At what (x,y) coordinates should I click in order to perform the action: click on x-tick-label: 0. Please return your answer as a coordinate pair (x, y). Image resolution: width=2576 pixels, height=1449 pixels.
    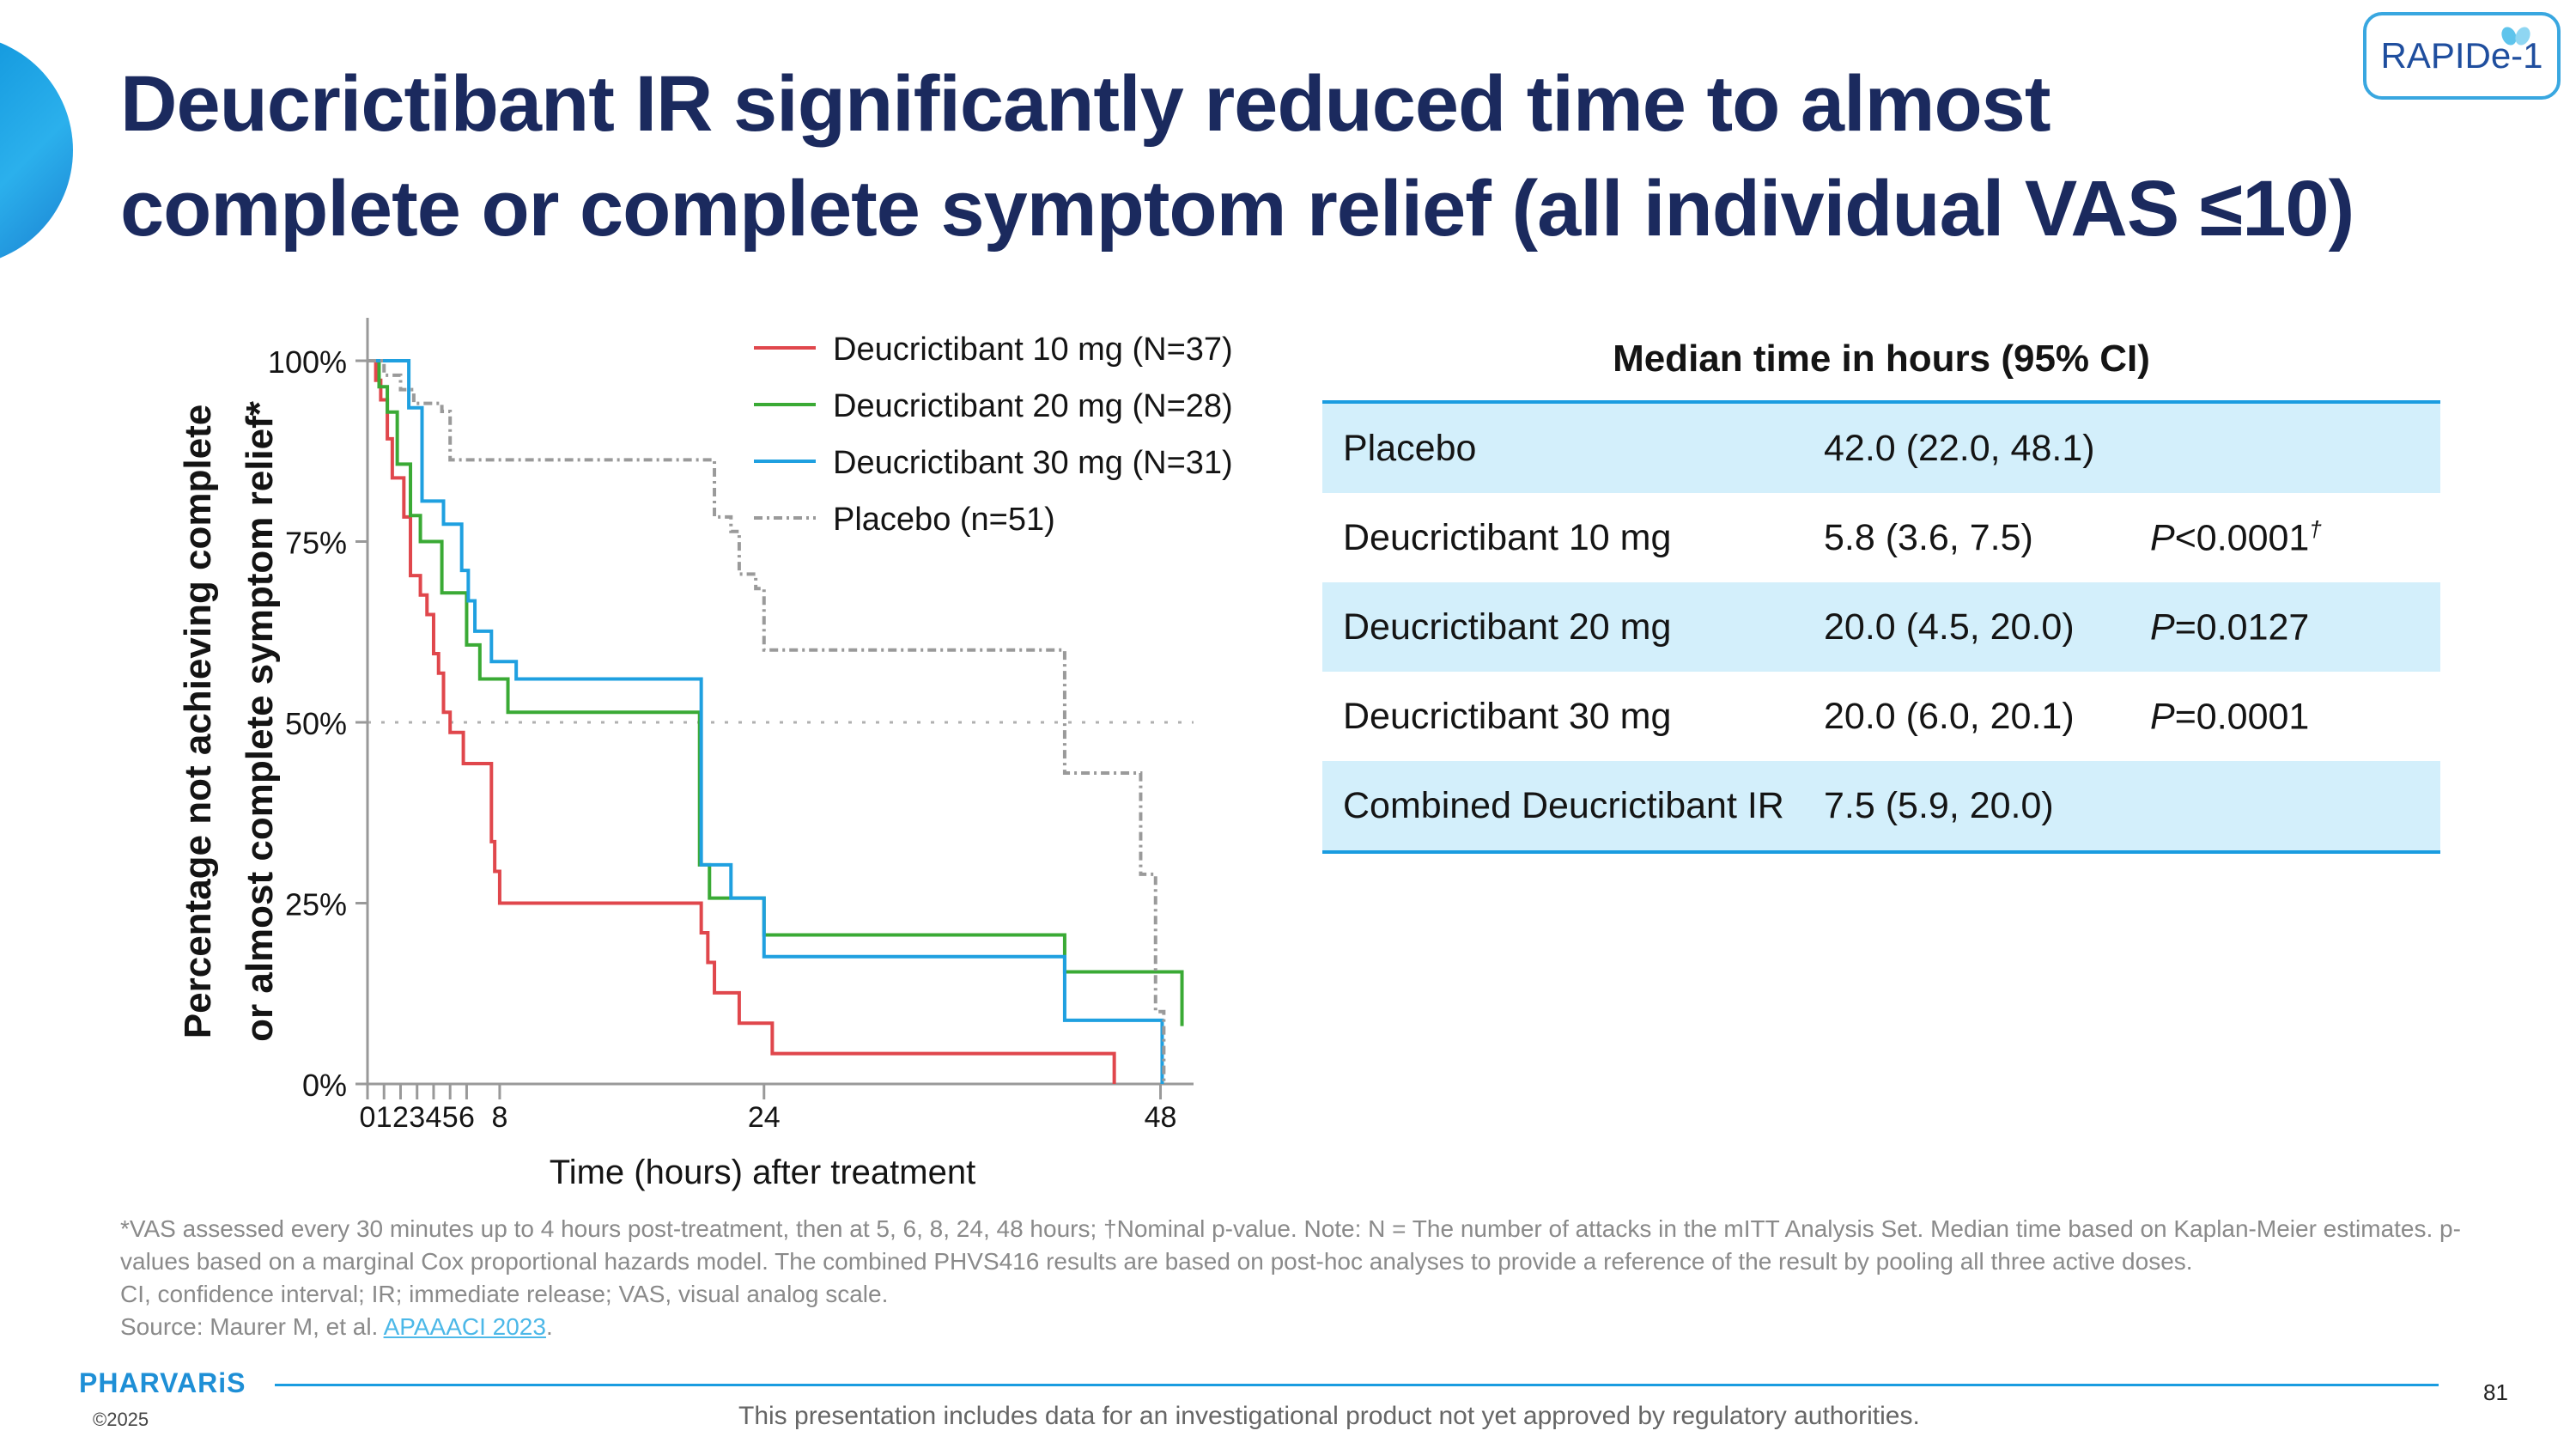
    Looking at the image, I should click on (368, 1117).